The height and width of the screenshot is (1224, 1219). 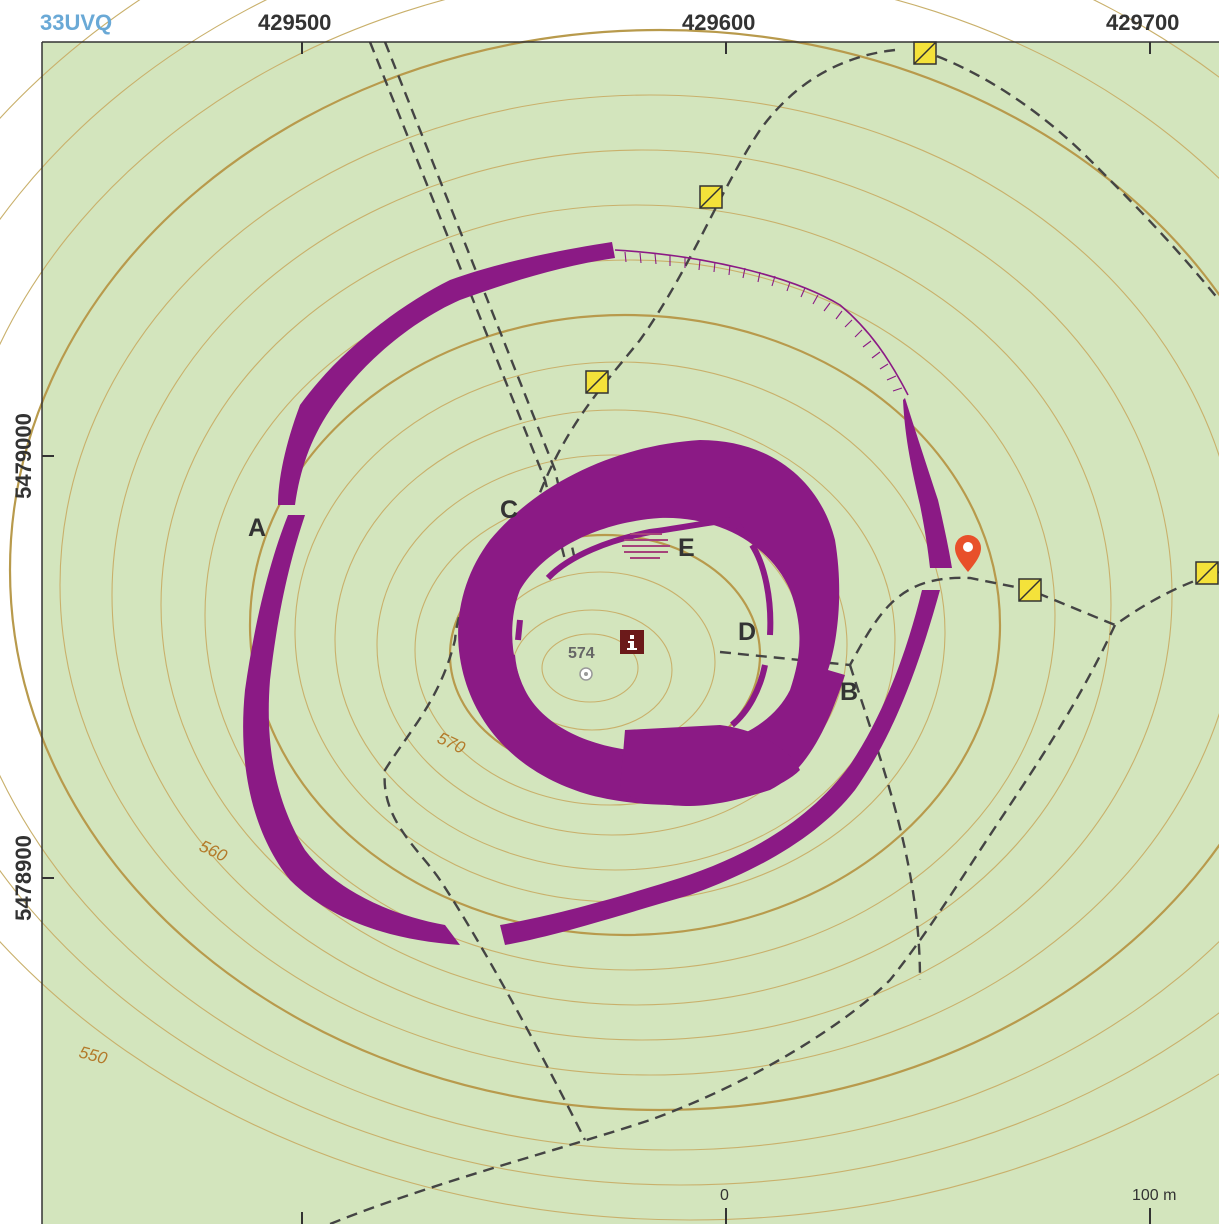 What do you see at coordinates (23, 456) in the screenshot?
I see `northing-label: 5479000` at bounding box center [23, 456].